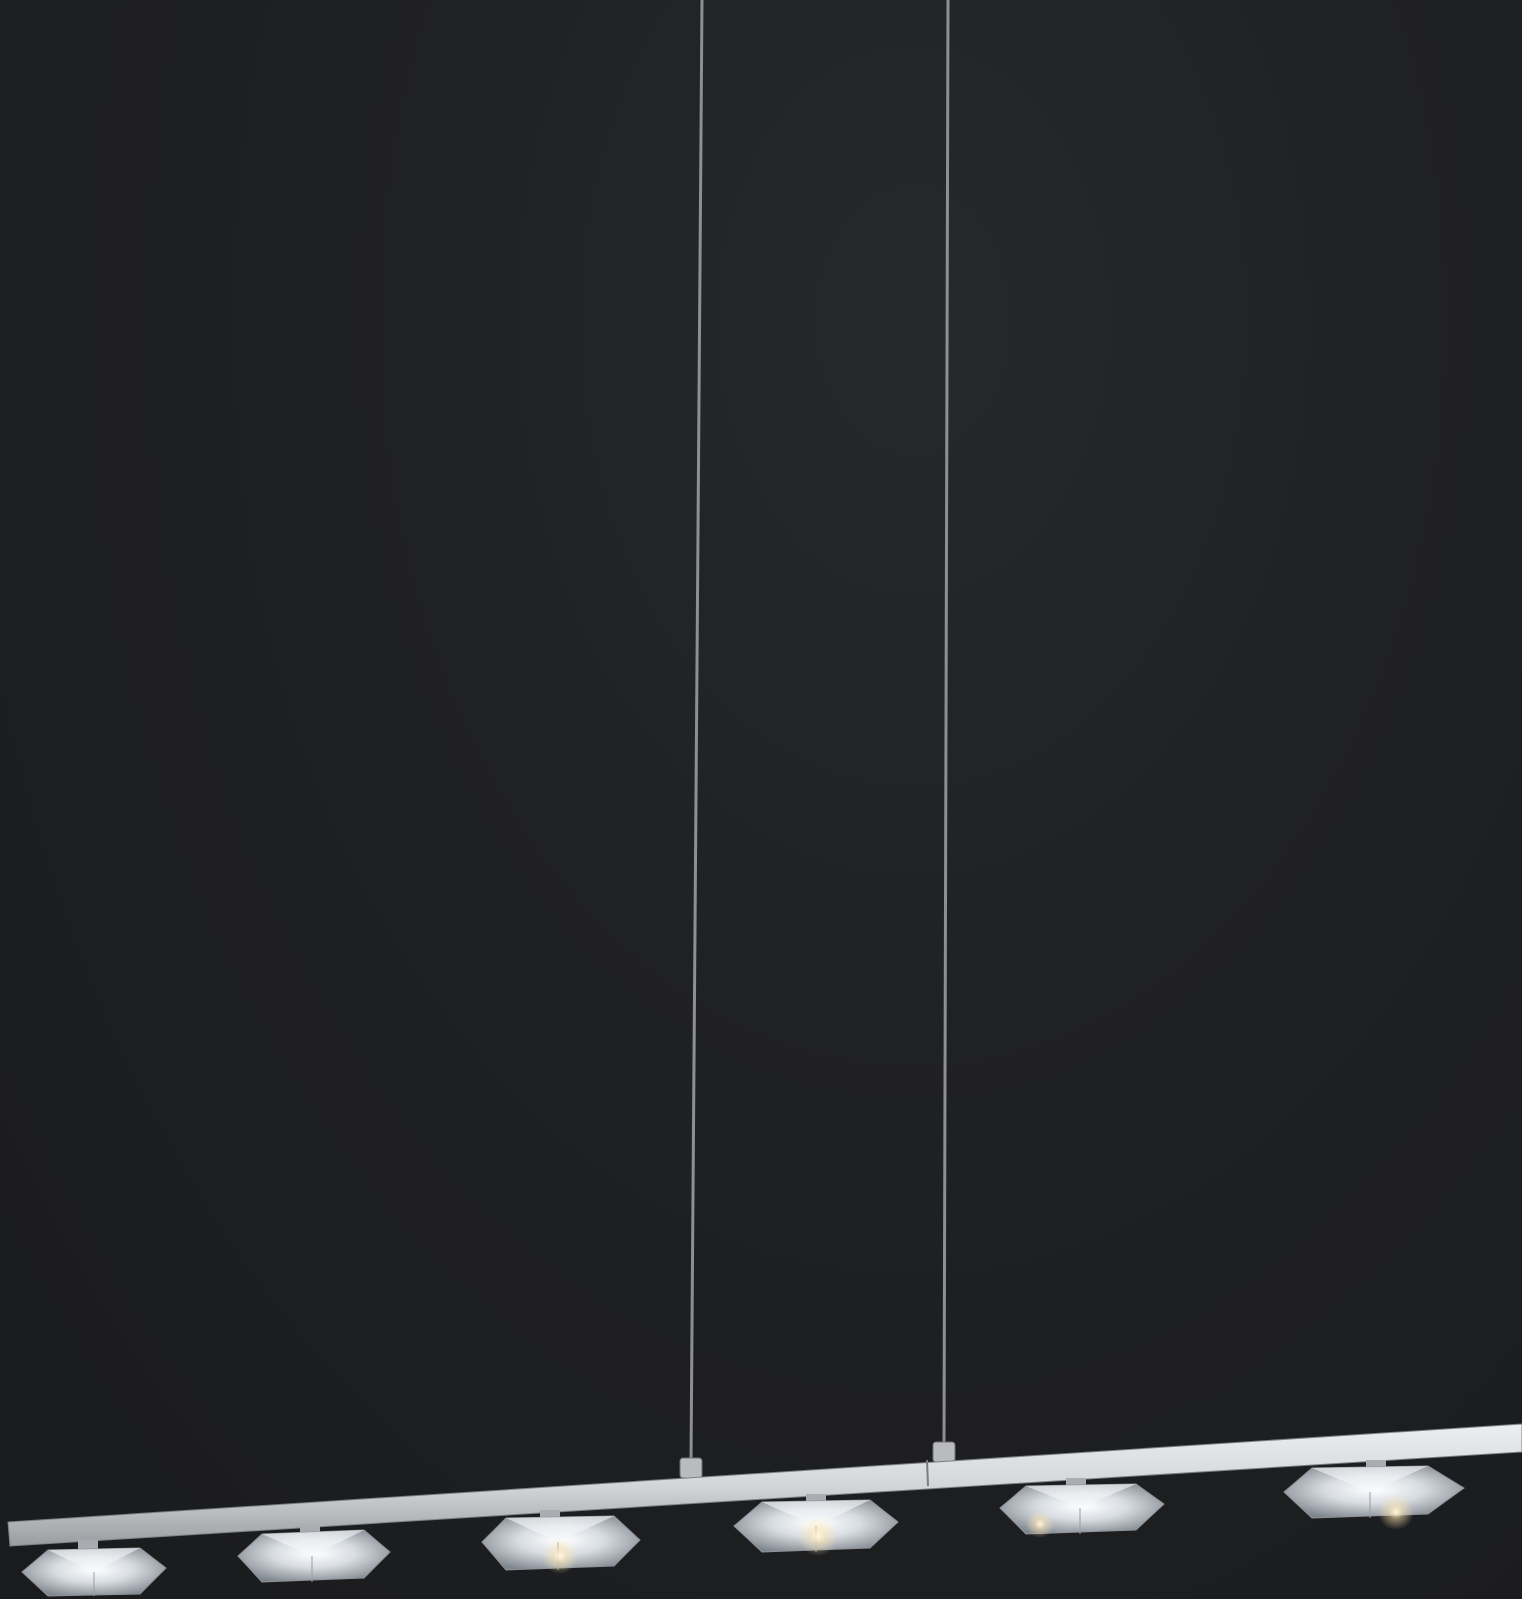 The height and width of the screenshot is (1599, 1522). What do you see at coordinates (696, 730) in the screenshot?
I see `suspension-cable-left` at bounding box center [696, 730].